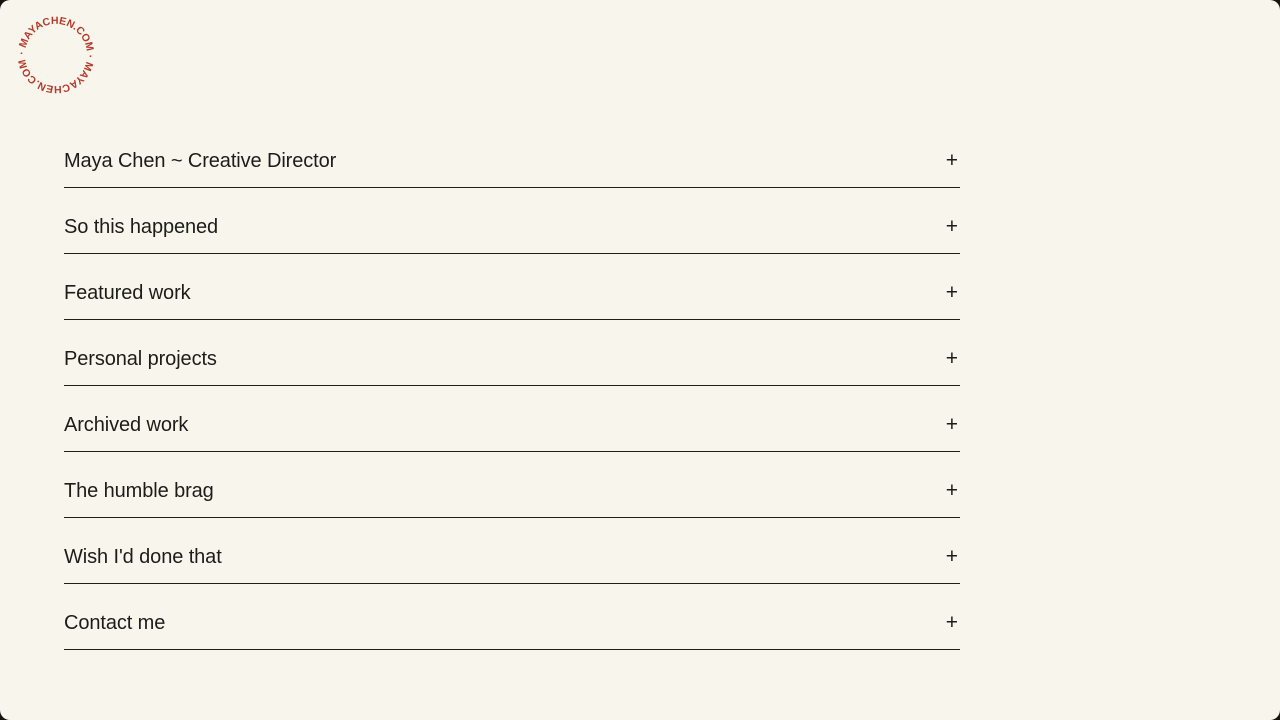 The height and width of the screenshot is (720, 1280). I want to click on accordion-row: Archived work +, so click(512, 419).